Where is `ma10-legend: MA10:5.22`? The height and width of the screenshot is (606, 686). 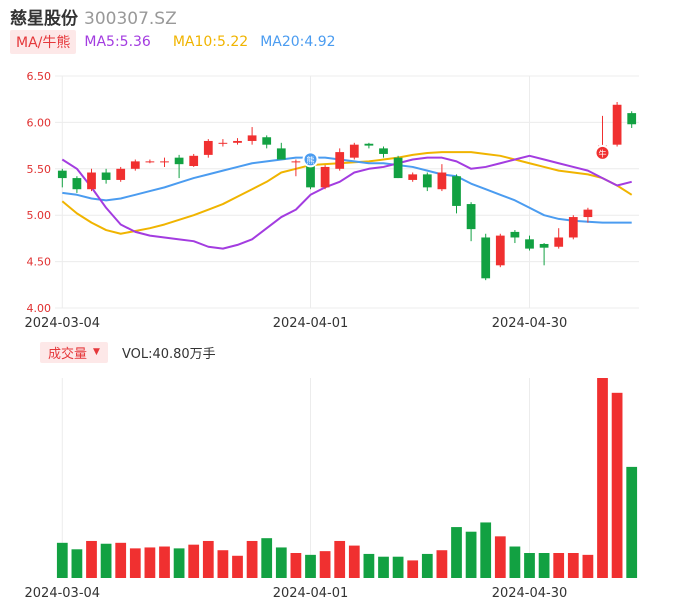 ma10-legend: MA10:5.22 is located at coordinates (210, 42).